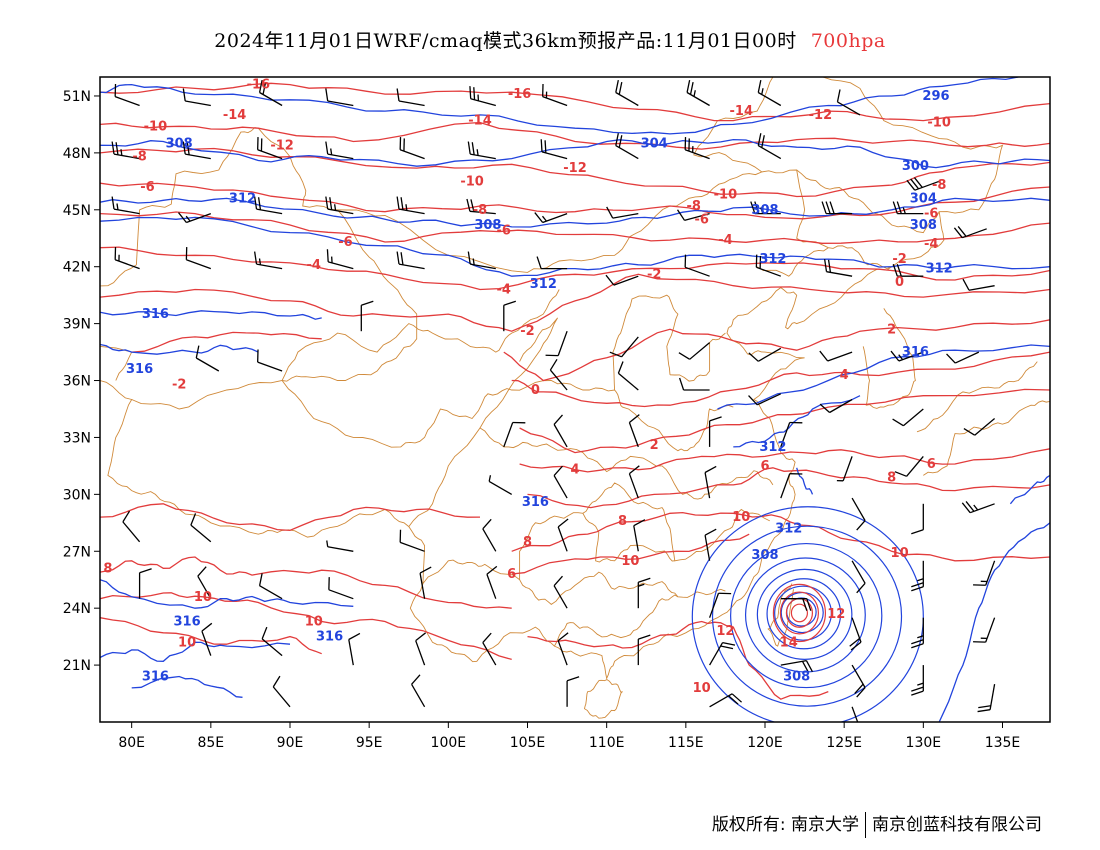 The height and width of the screenshot is (850, 1100). I want to click on company-name: 南京创蓝科技有限公司, so click(957, 825).